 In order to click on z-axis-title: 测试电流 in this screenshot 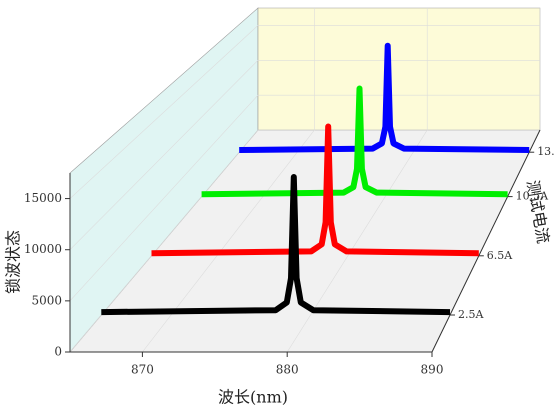, I will do `click(538, 212)`.